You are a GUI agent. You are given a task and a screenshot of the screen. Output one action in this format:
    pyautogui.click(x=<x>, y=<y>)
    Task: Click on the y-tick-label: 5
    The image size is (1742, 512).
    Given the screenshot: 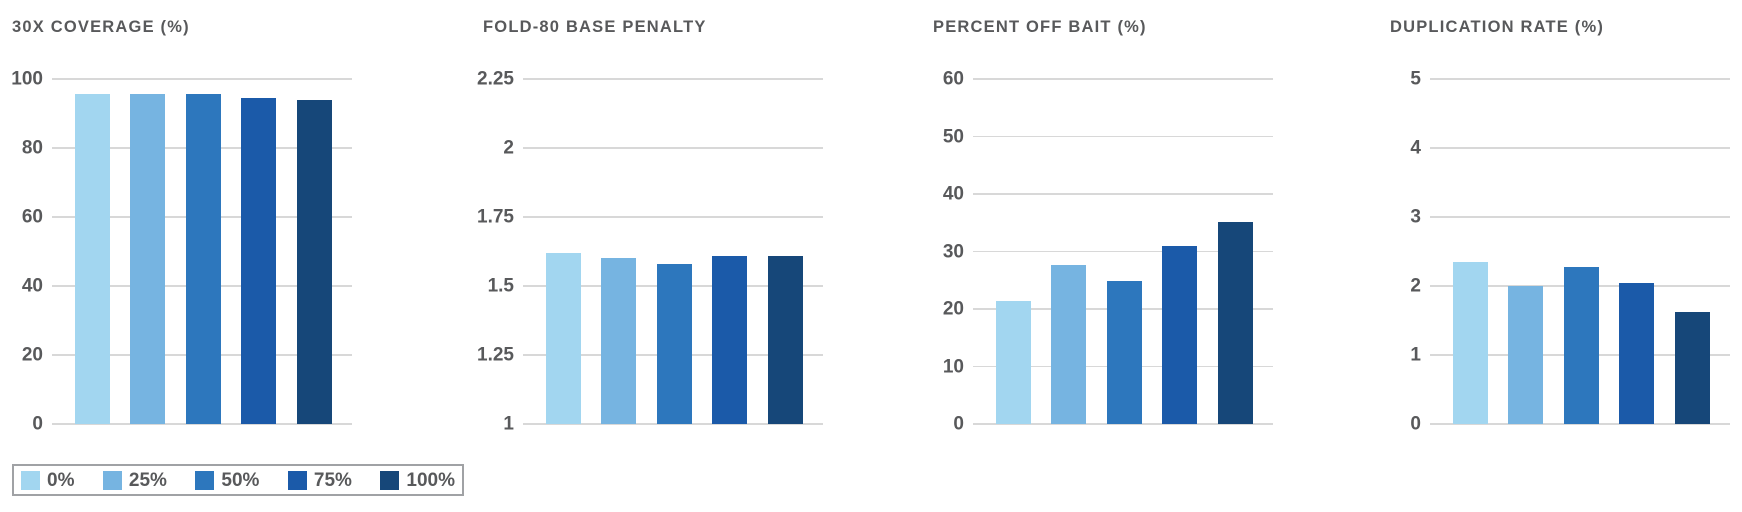 What is the action you would take?
    pyautogui.click(x=1415, y=79)
    